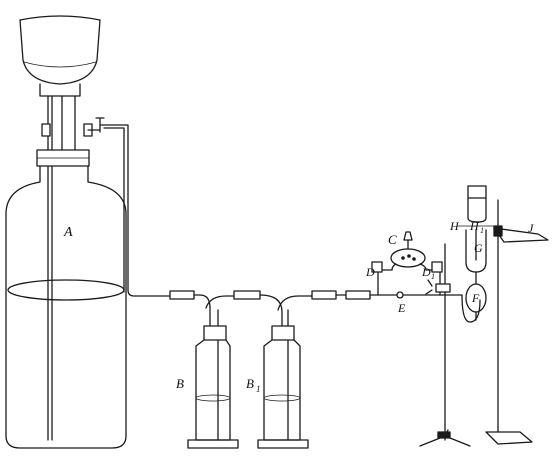 This screenshot has height=467, width=560. I want to click on wash-bottle-b, so click(224, 369).